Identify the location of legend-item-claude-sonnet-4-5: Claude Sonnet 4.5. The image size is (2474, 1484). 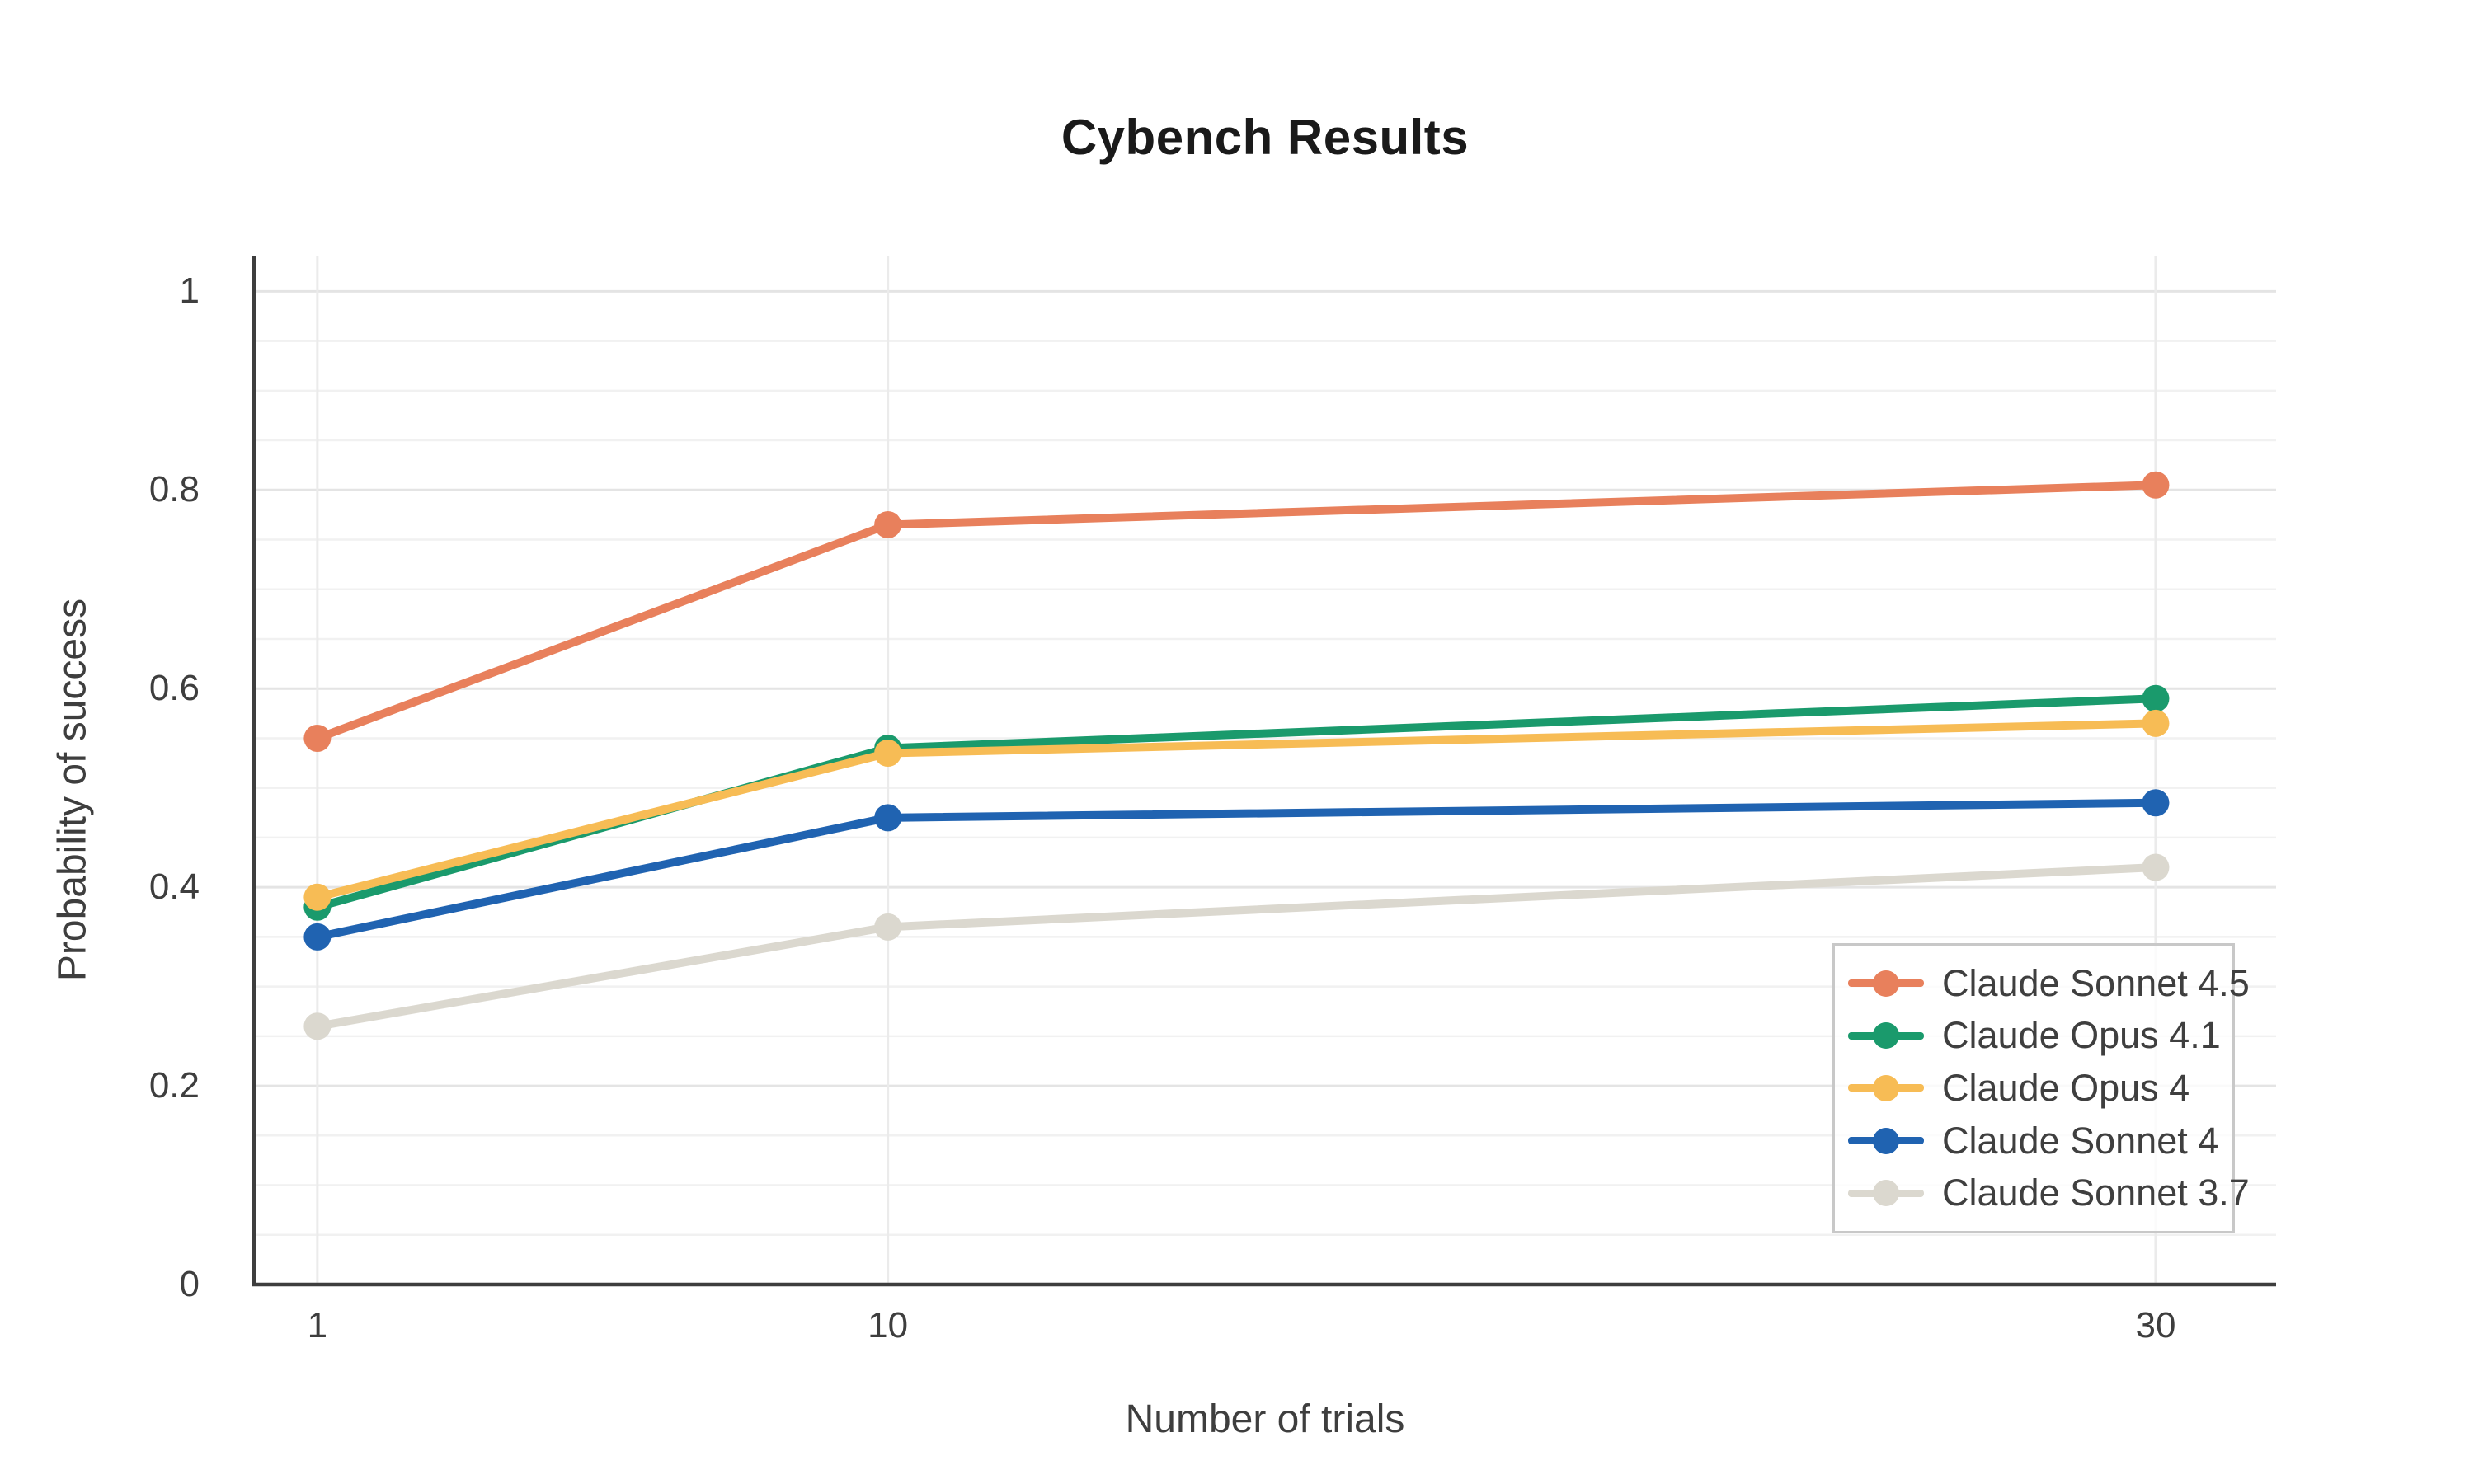
(2049, 983).